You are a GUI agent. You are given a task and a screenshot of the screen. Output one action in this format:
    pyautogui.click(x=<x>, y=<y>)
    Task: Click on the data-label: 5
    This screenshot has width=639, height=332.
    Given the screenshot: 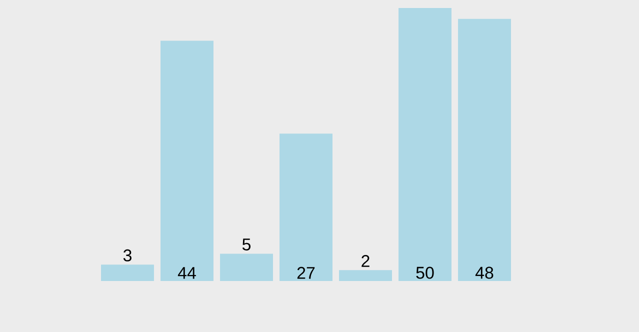 What is the action you would take?
    pyautogui.click(x=246, y=244)
    